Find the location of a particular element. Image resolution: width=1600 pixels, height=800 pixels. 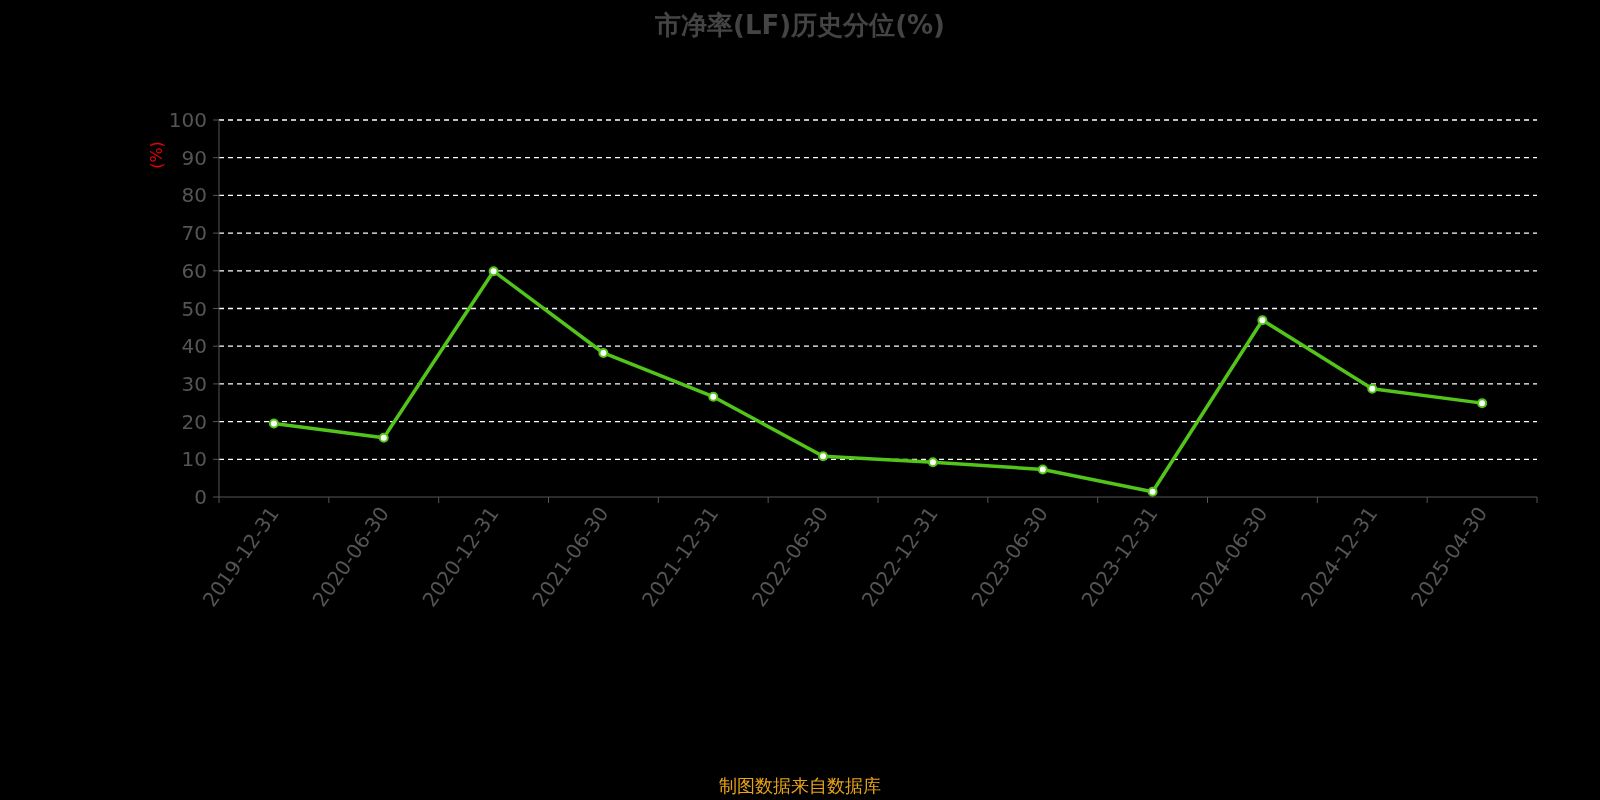

chart-title: 市净率(LF)历史分位(%) is located at coordinates (799, 25).